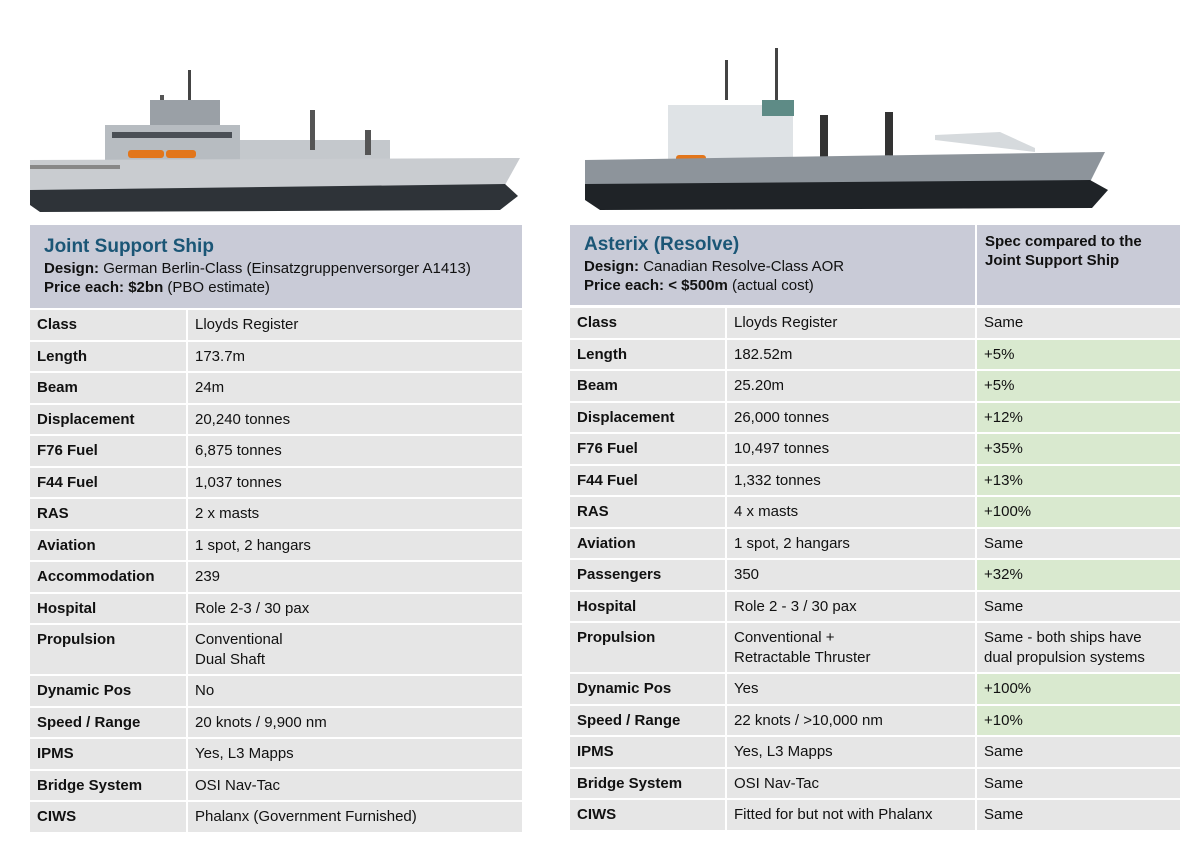 The image size is (1200, 857). Describe the element at coordinates (851, 689) in the screenshot. I see `spec-value: Yes` at that location.